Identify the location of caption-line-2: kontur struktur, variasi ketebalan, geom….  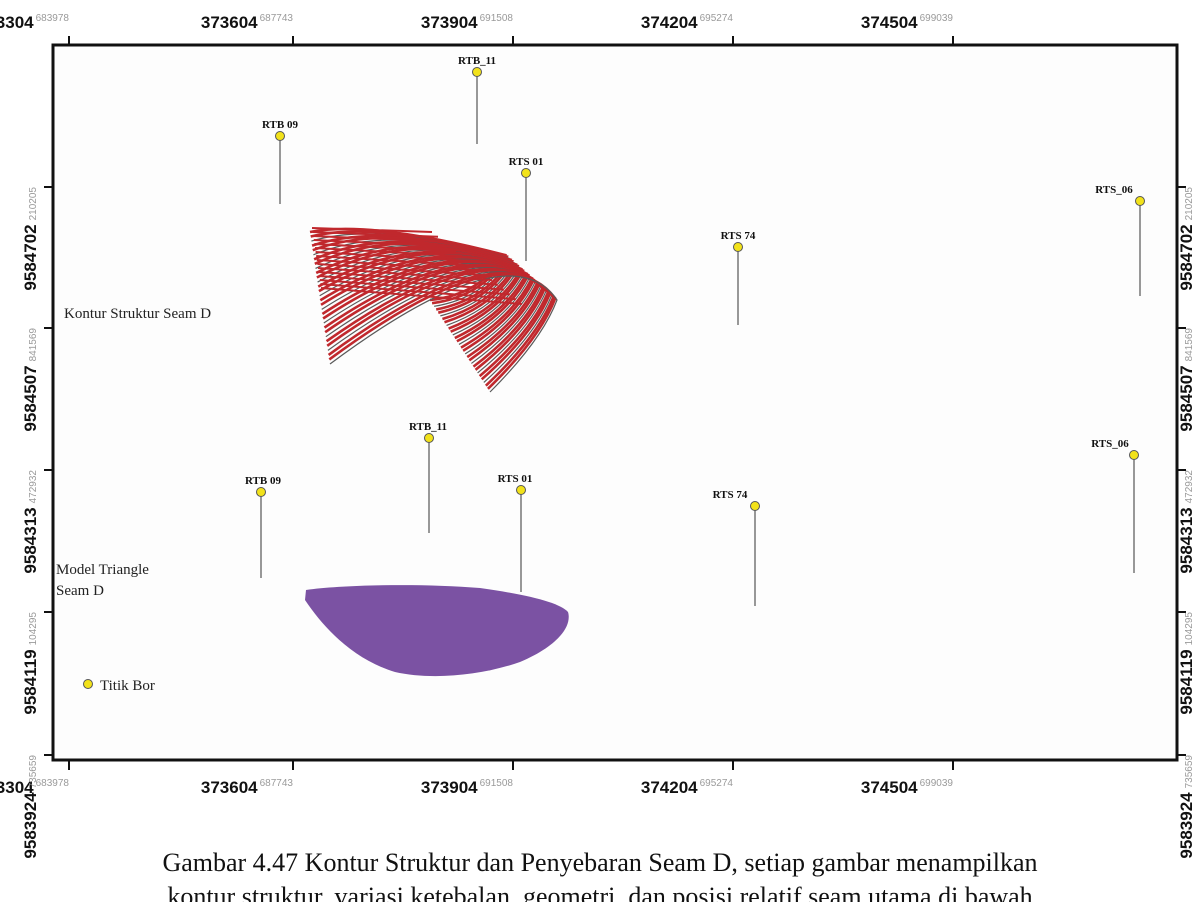
(600, 896).